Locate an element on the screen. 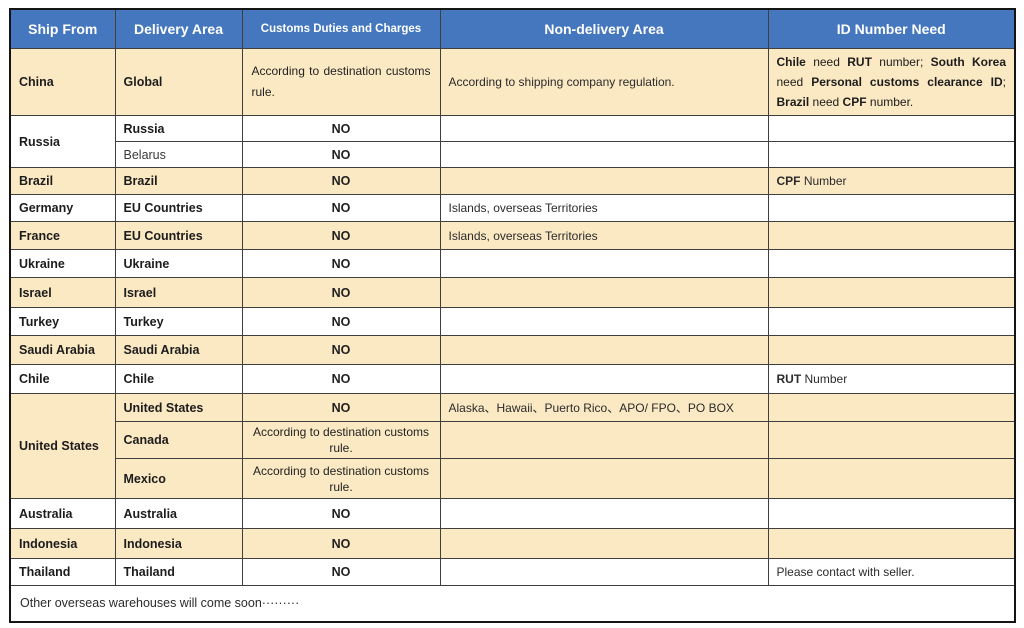 This screenshot has height=628, width=1024. cell-mexico-customs: According to destination customs rule. is located at coordinates (341, 478).